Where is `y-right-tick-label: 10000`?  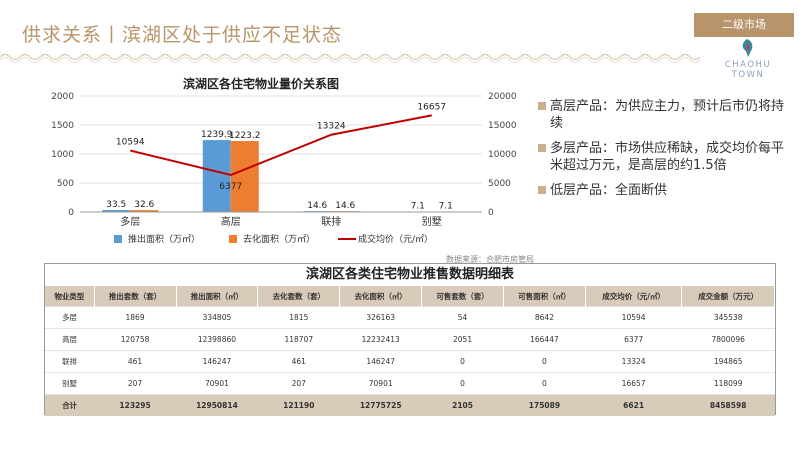
y-right-tick-label: 10000 is located at coordinates (502, 155).